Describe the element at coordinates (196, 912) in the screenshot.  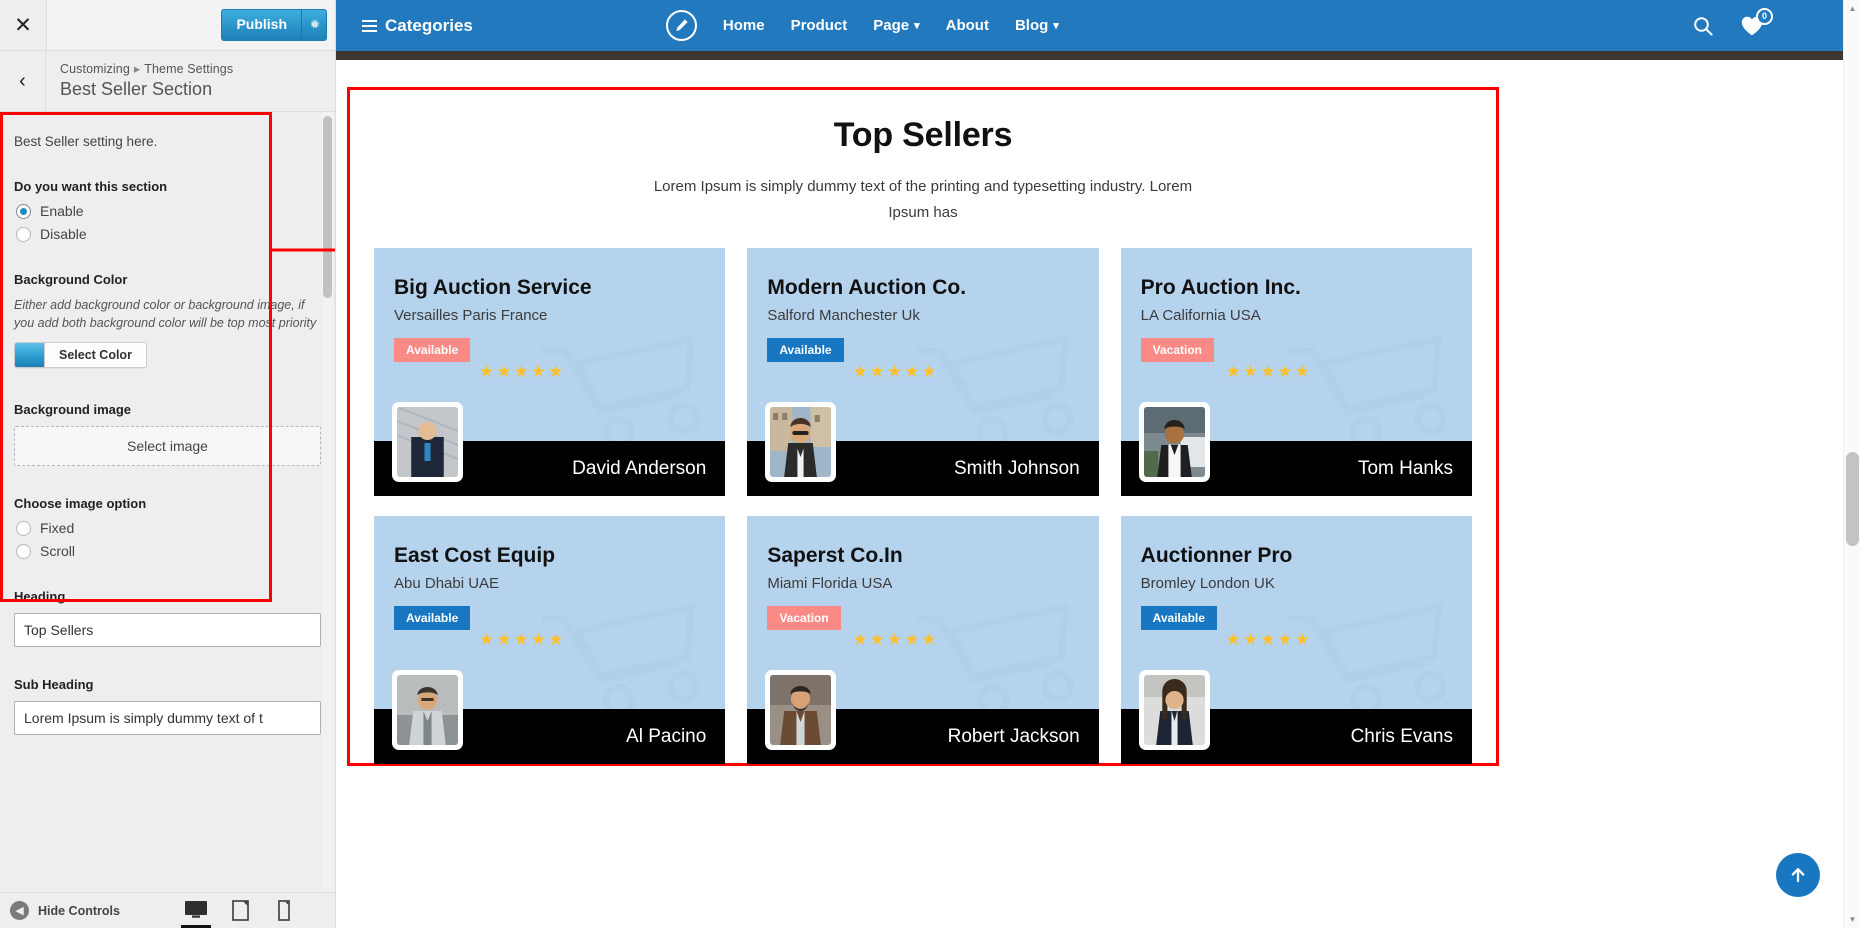
I see `desktop-icon` at that location.